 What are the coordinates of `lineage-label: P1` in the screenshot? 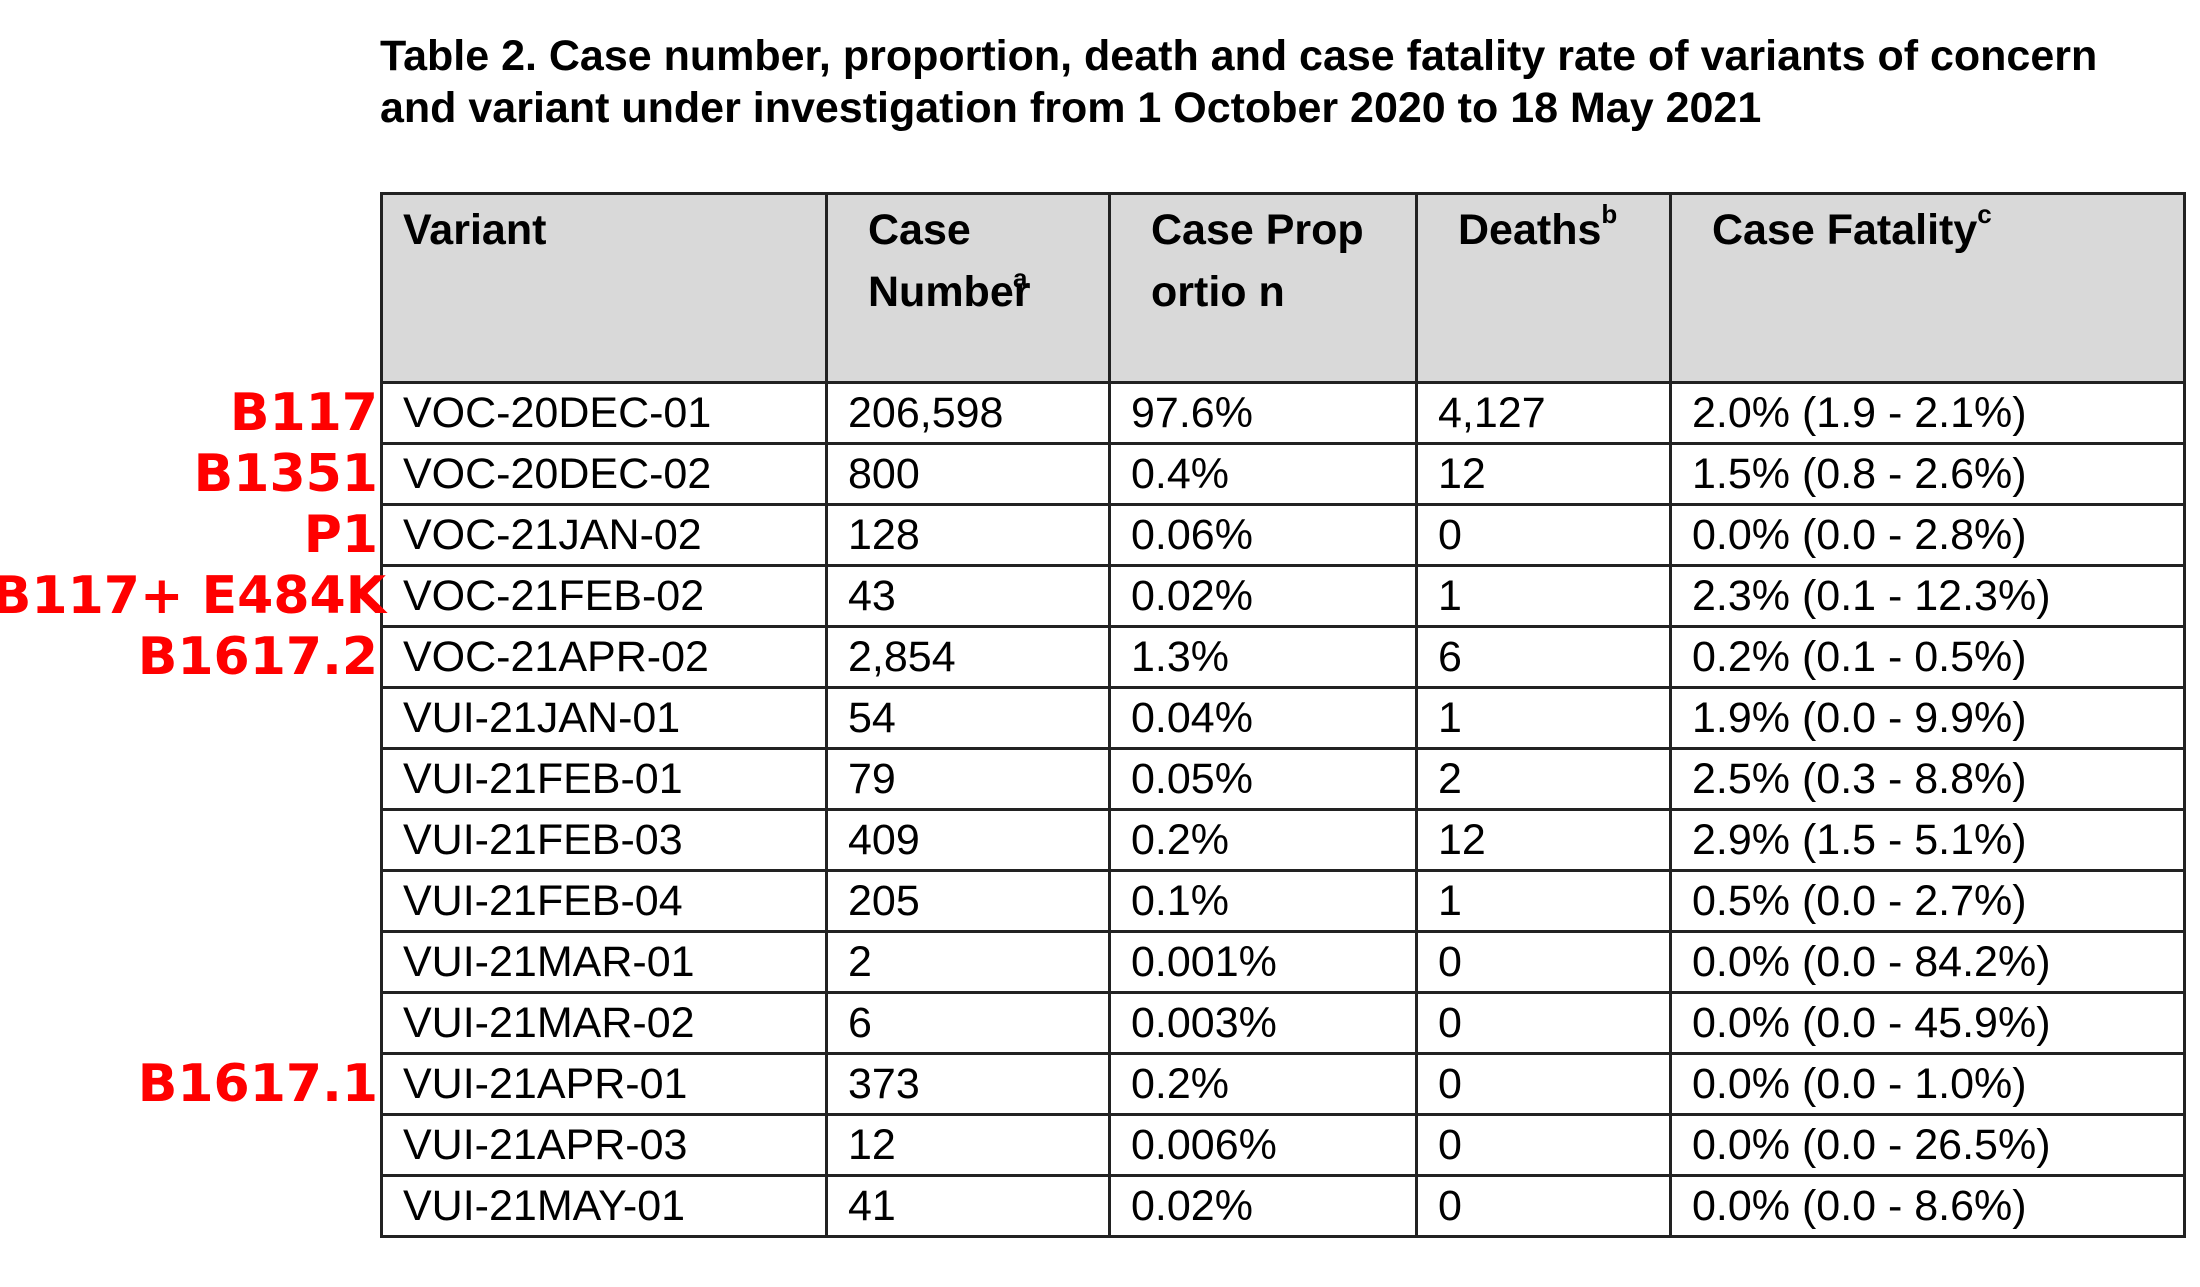 It's located at (340, 535).